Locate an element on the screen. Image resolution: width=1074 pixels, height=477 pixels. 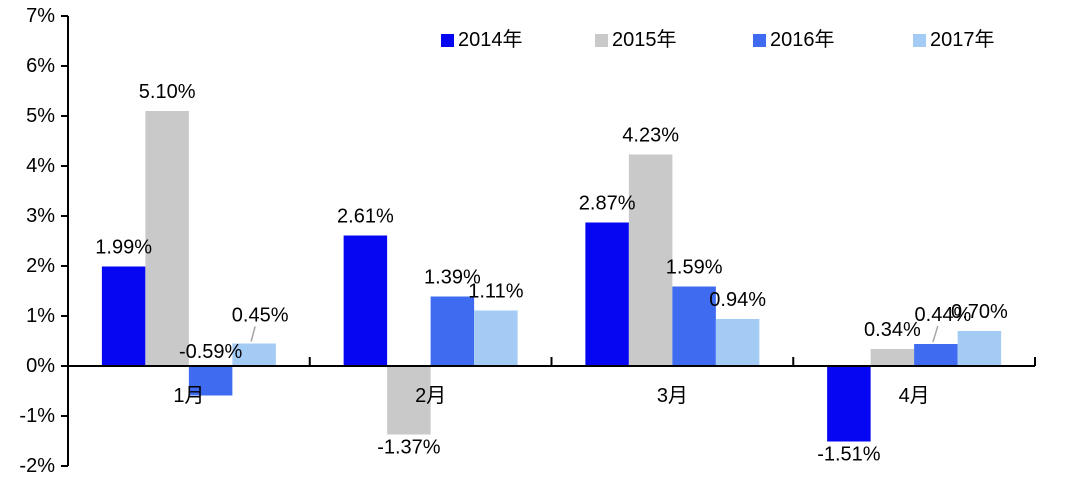
bar-2015年-2月 is located at coordinates (409, 400).